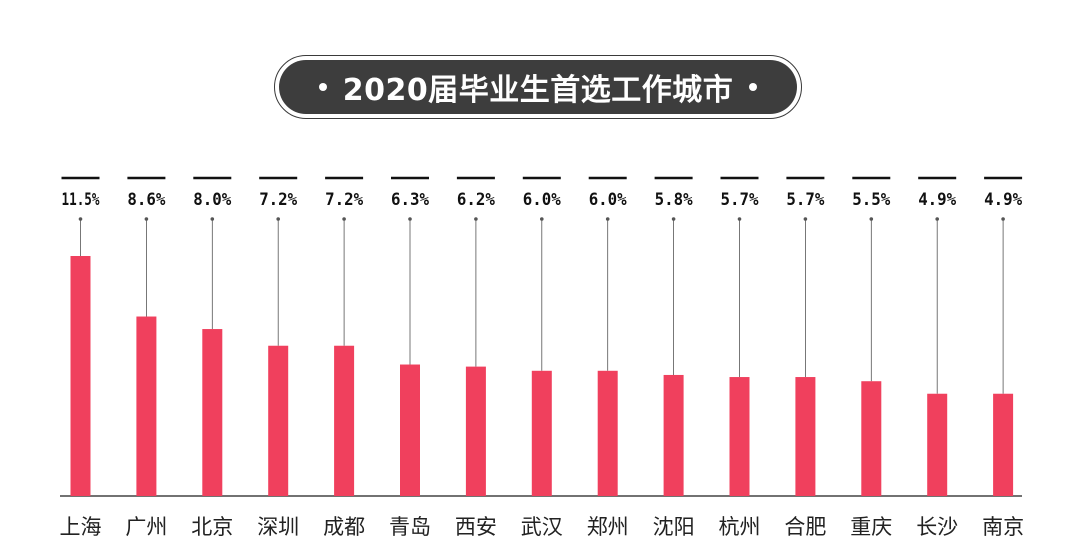 The image size is (1080, 548). Describe the element at coordinates (410, 200) in the screenshot. I see `value-label: 6.3%` at that location.